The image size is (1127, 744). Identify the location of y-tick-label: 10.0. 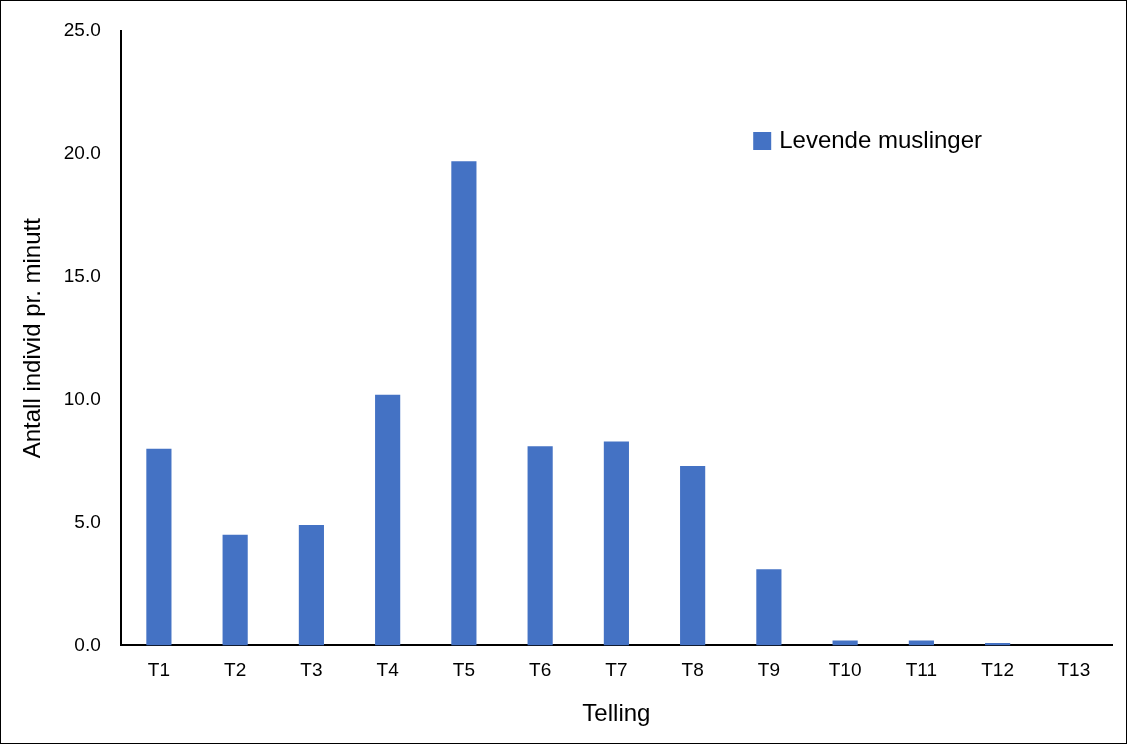
(82, 398).